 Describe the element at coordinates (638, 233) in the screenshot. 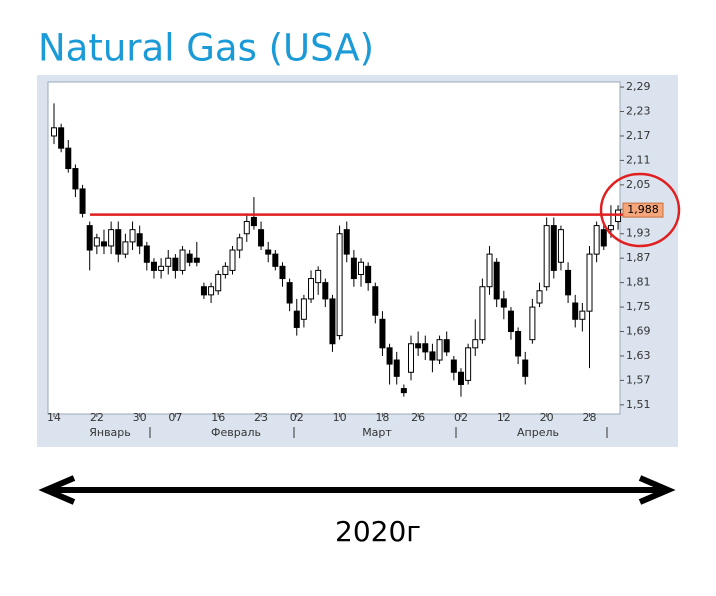

I see `y-tick-label: 1,93` at that location.